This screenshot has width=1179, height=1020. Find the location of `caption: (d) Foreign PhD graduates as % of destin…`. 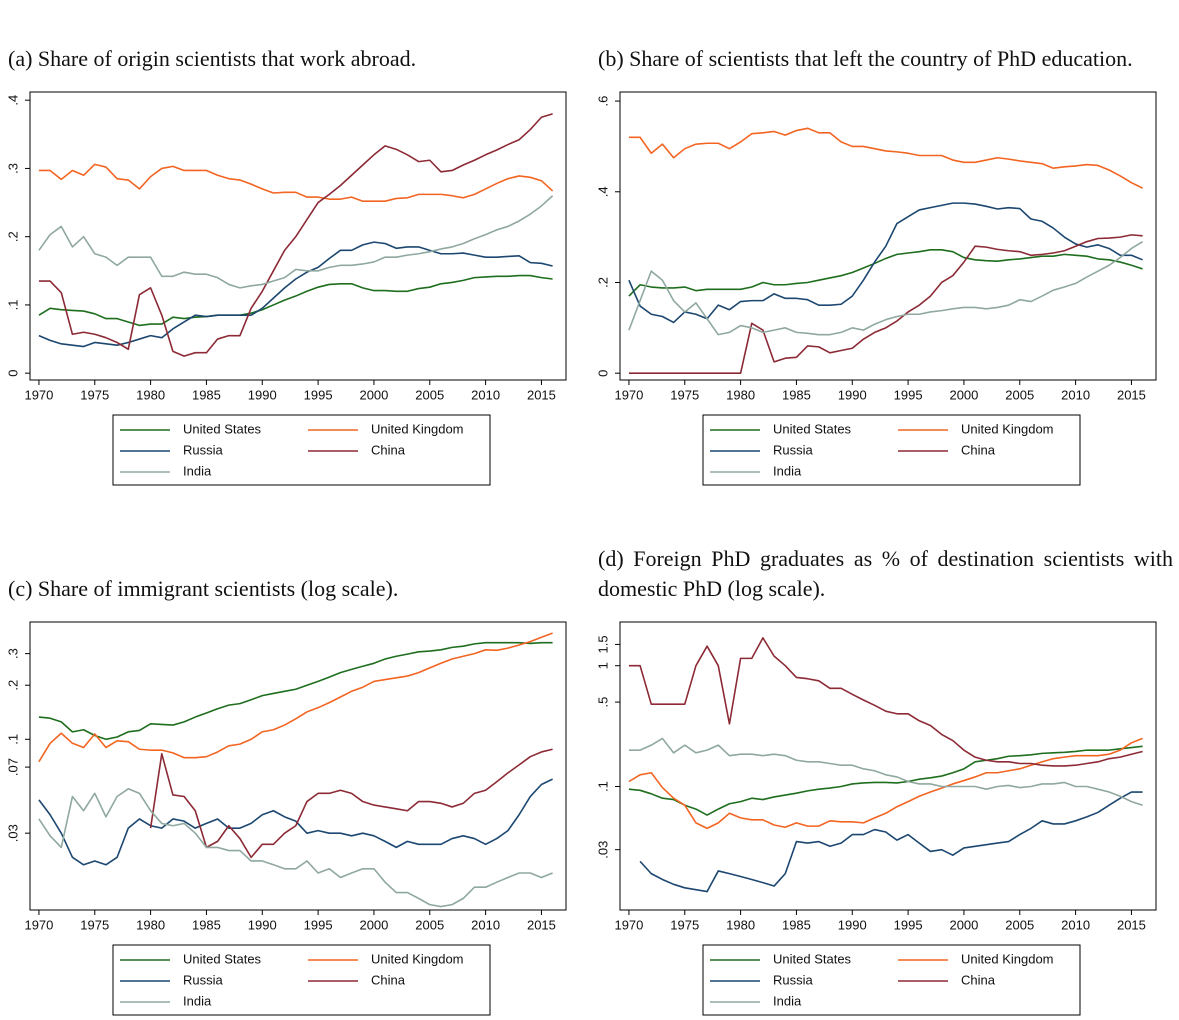

caption: (d) Foreign PhD graduates as % of destin… is located at coordinates (885, 557).